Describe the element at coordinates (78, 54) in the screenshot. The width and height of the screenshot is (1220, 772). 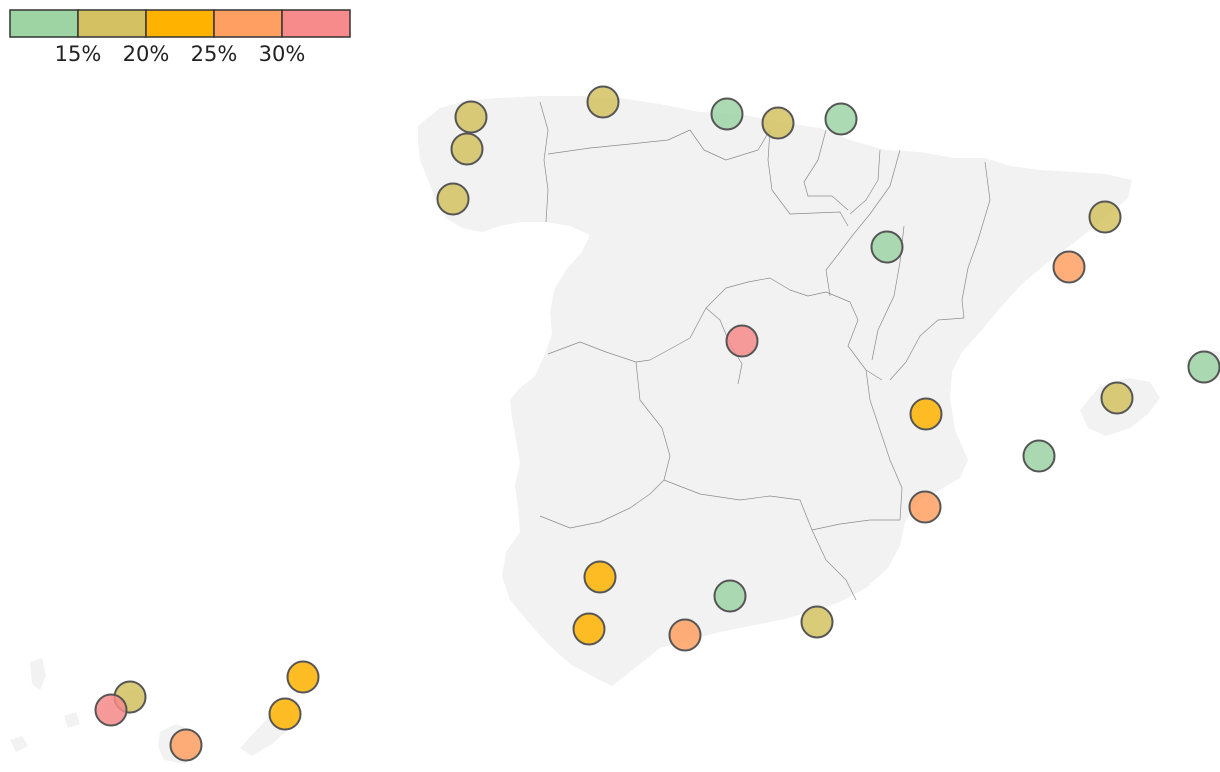
I see `legend-tick-label: 15%` at that location.